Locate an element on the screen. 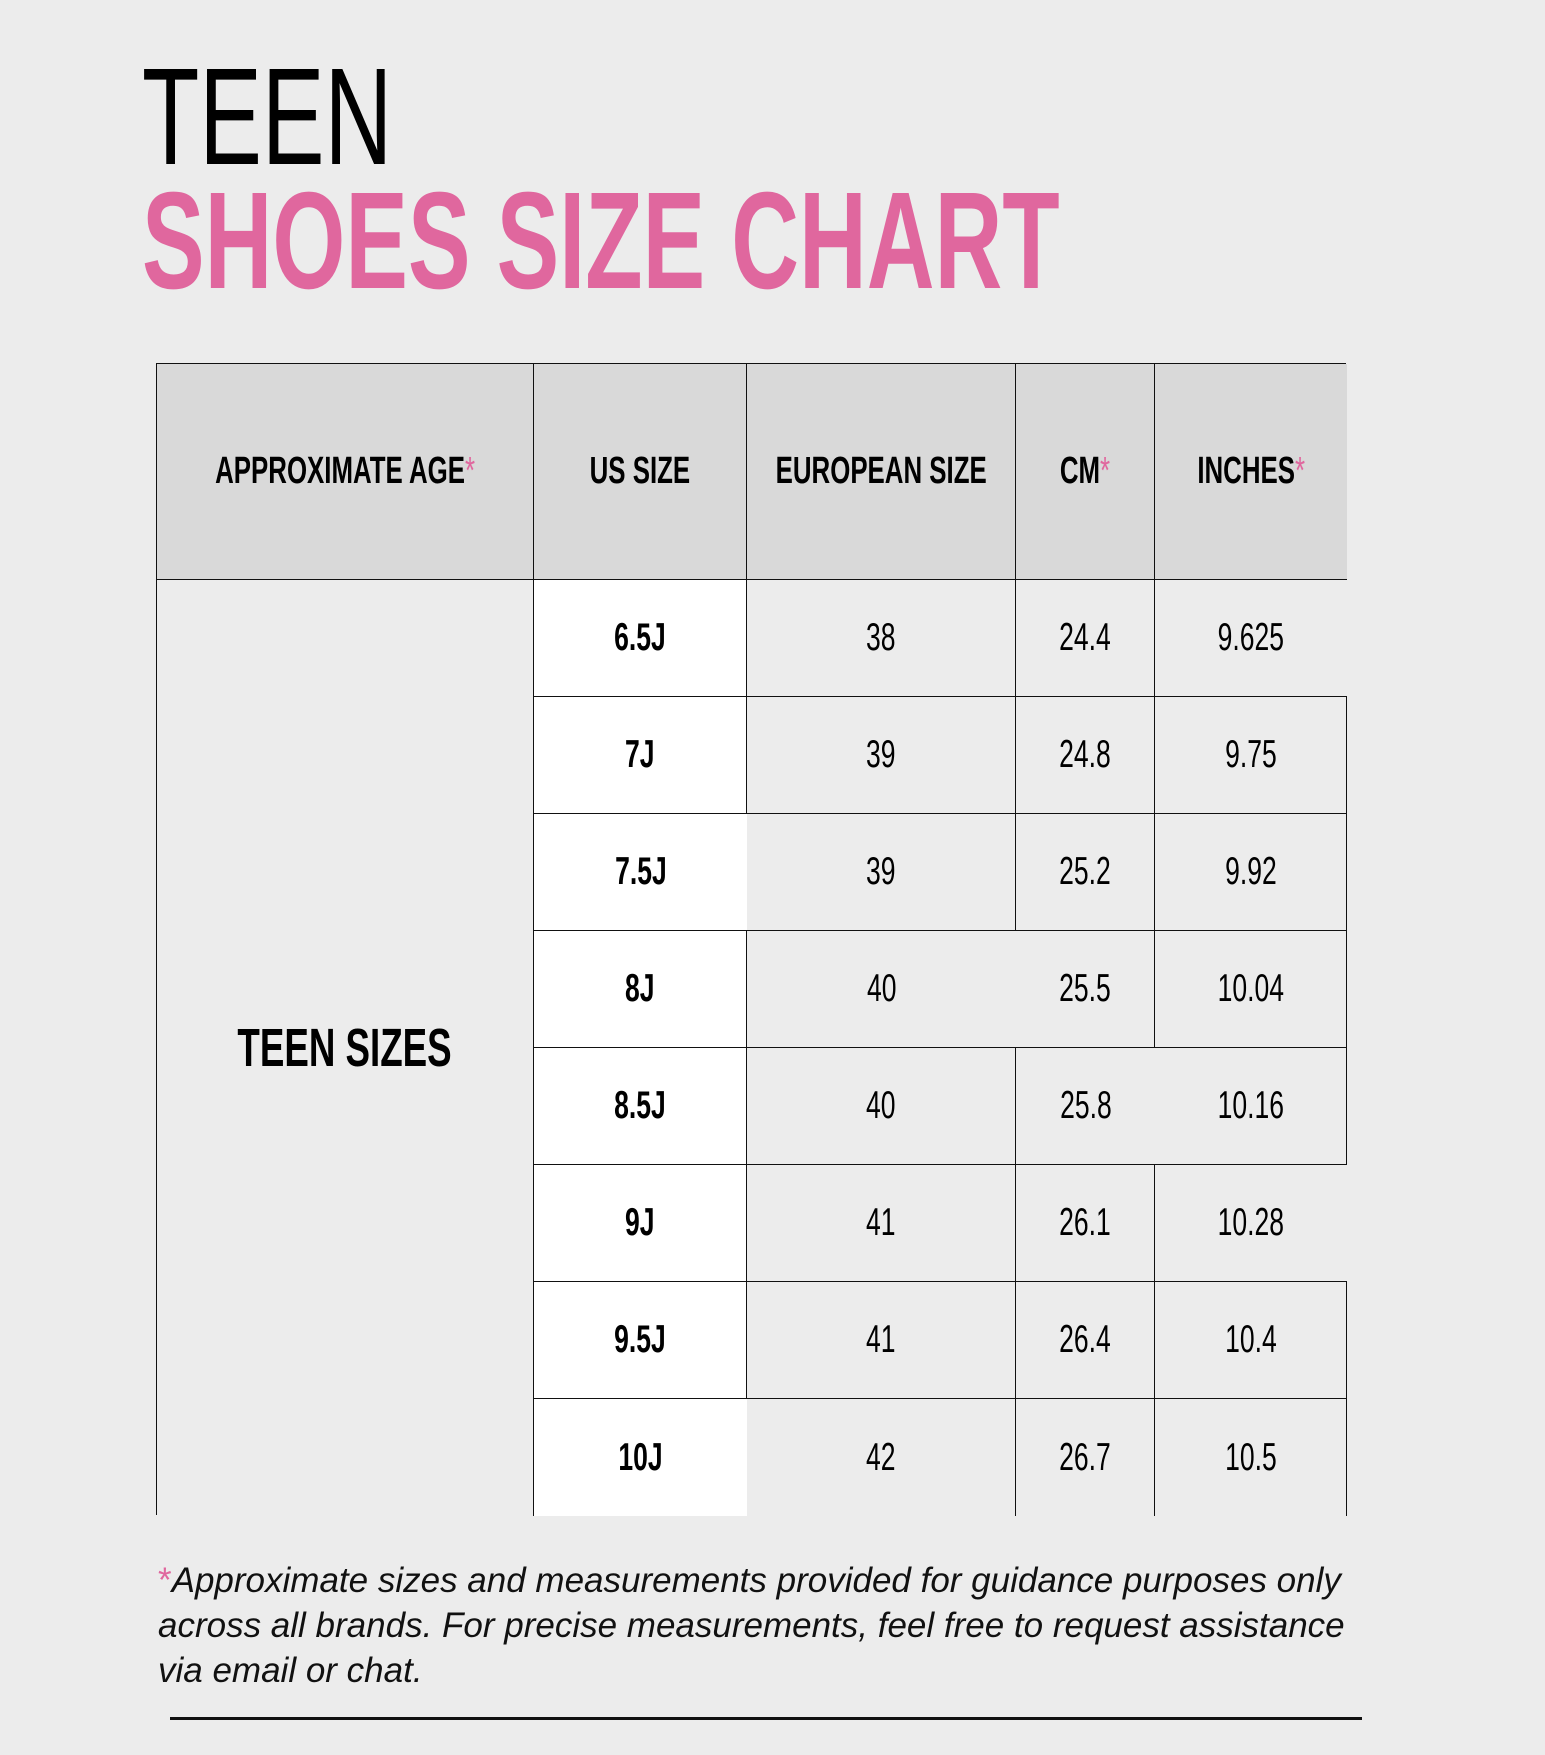 The height and width of the screenshot is (1755, 1545). inches-cell: 10.28 is located at coordinates (1251, 1223).